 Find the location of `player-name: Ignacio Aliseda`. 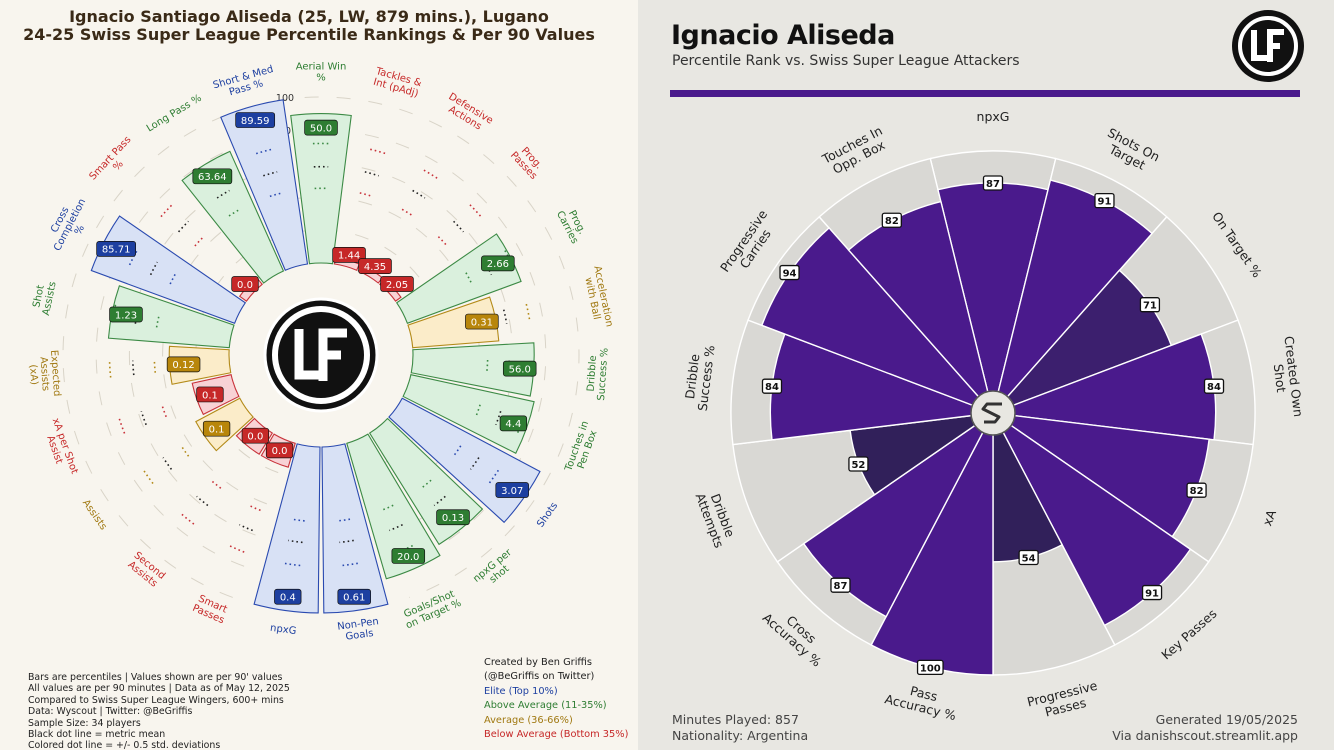

player-name: Ignacio Aliseda is located at coordinates (783, 35).